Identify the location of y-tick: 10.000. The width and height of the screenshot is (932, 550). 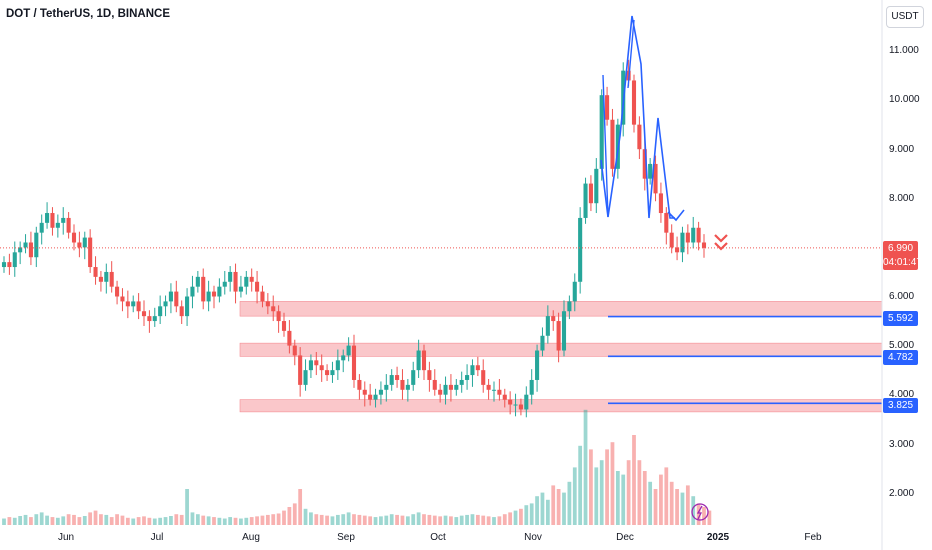
(904, 99).